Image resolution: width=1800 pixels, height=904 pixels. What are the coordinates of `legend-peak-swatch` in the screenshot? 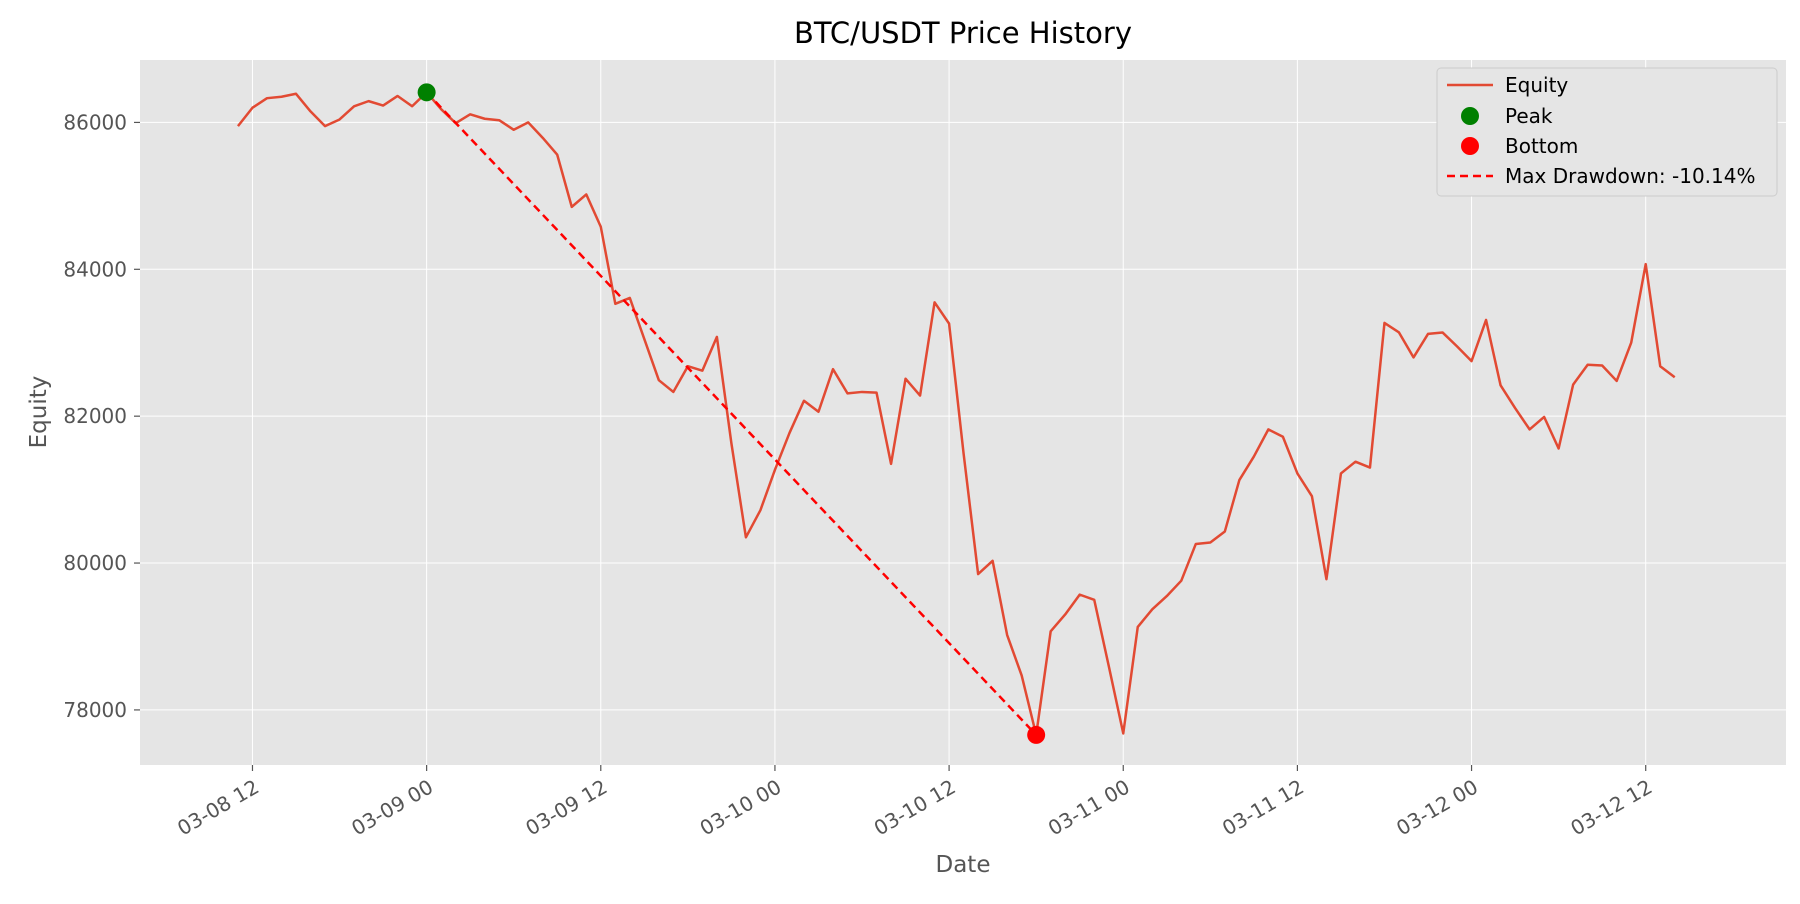 It's located at (1470, 116).